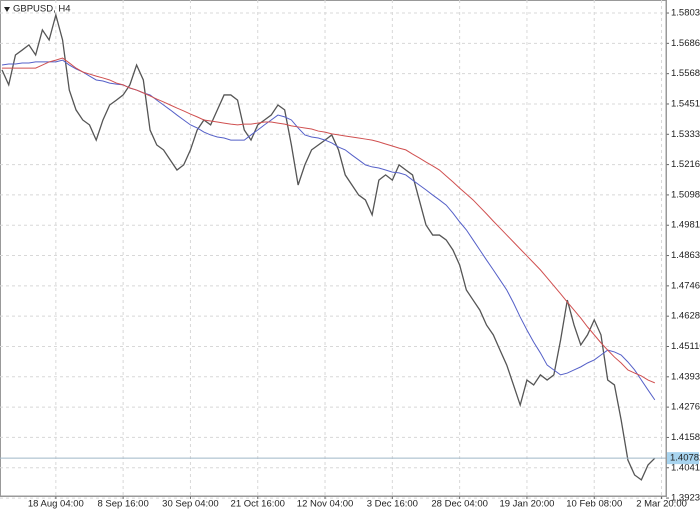  Describe the element at coordinates (7, 9) in the screenshot. I see `symbol-menu-icon` at that location.